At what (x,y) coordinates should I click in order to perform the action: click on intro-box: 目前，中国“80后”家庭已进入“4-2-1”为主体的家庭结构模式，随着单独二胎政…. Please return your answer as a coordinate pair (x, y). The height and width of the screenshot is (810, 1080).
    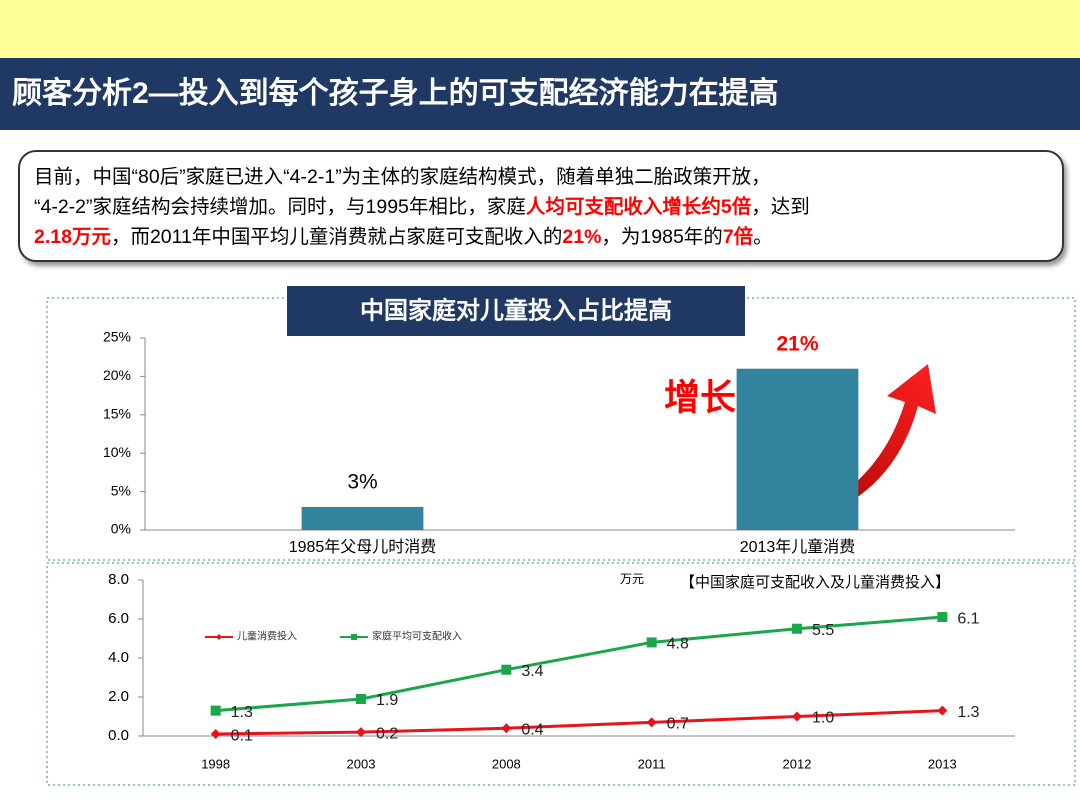
    Looking at the image, I should click on (541, 206).